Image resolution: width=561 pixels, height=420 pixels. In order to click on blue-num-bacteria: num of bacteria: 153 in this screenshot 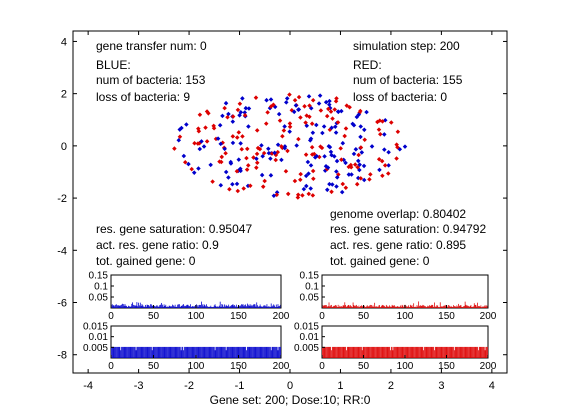, I will do `click(151, 80)`.